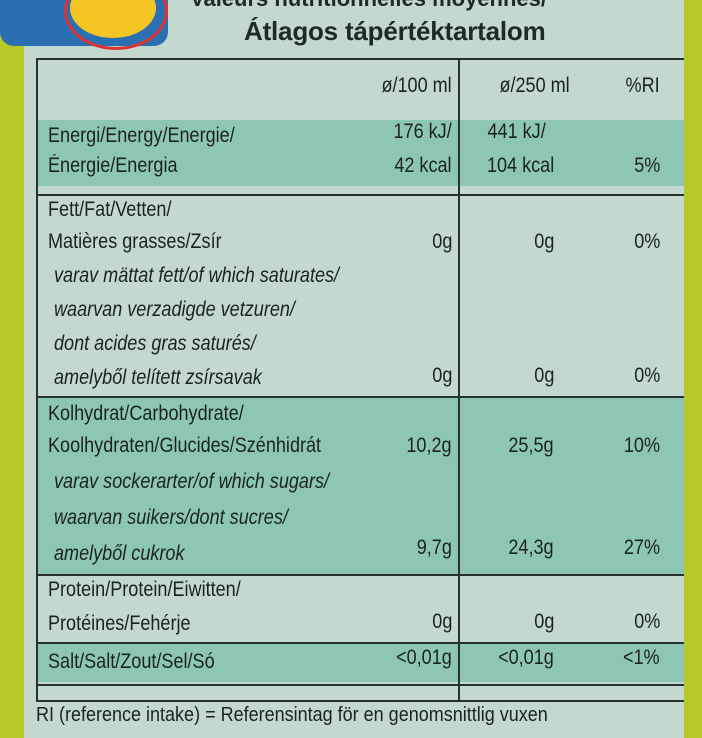 This screenshot has width=702, height=738. Describe the element at coordinates (361, 663) in the screenshot. I see `salt-row-bg` at that location.